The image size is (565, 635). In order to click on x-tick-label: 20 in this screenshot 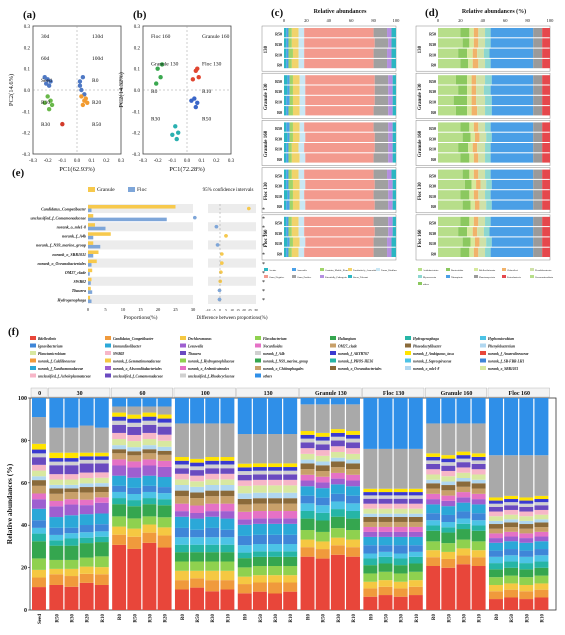, I will do `click(460, 20)`.